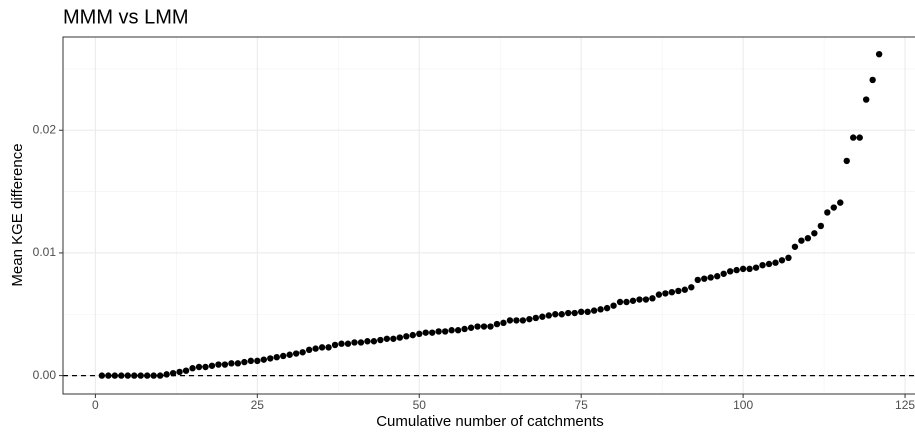 The height and width of the screenshot is (433, 915). Describe the element at coordinates (582, 405) in the screenshot. I see `x-tick-label: 75` at that location.